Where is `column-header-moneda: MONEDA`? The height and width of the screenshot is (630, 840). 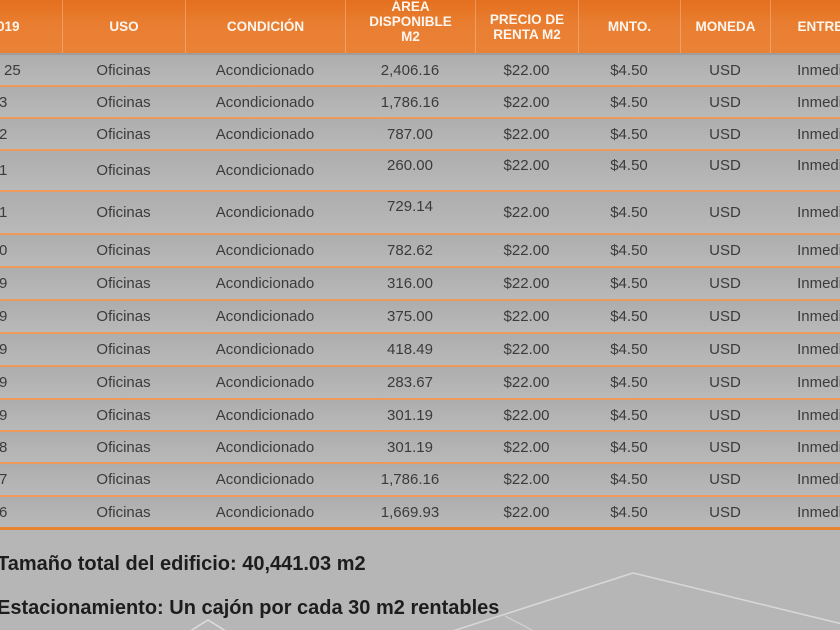 column-header-moneda: MONEDA is located at coordinates (725, 26).